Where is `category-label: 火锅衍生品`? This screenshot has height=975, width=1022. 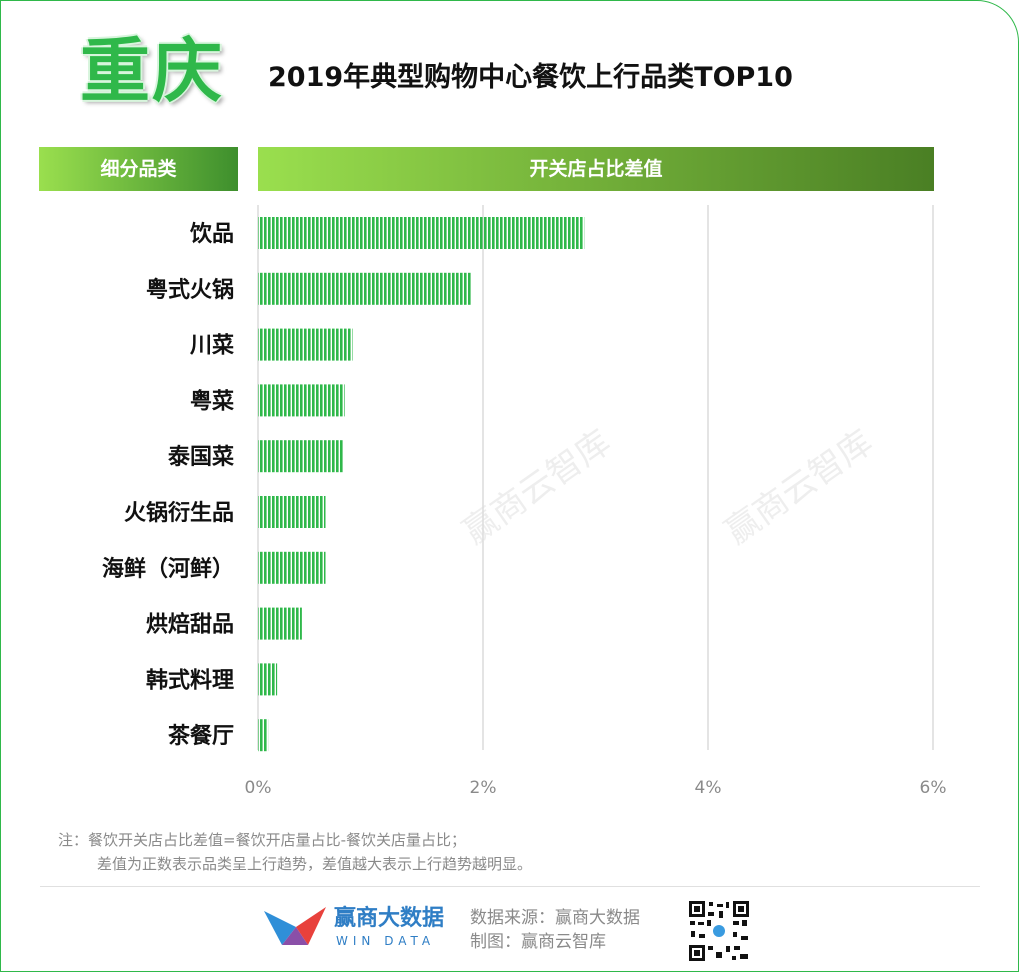 category-label: 火锅衍生品 is located at coordinates (179, 513).